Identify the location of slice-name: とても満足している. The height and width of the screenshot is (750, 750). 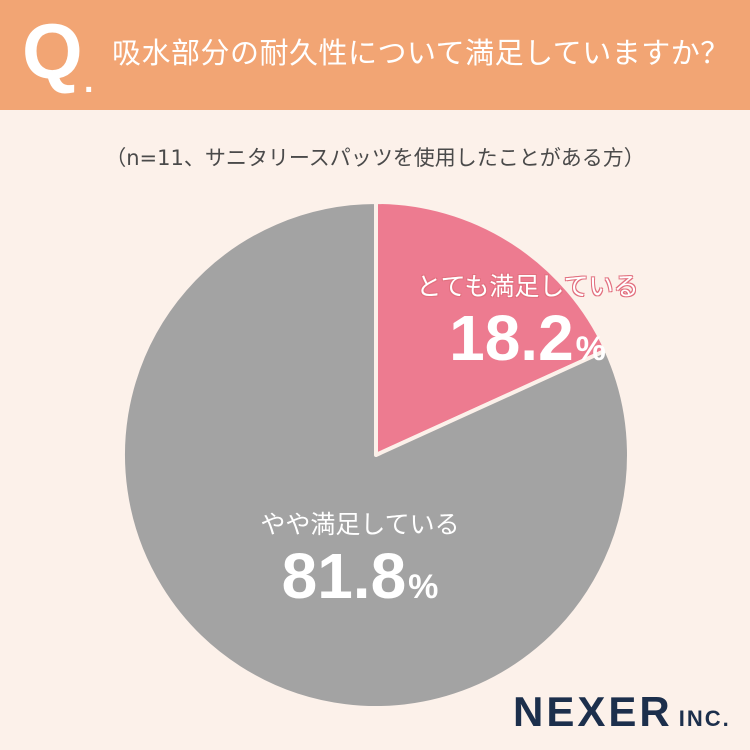
(527, 286).